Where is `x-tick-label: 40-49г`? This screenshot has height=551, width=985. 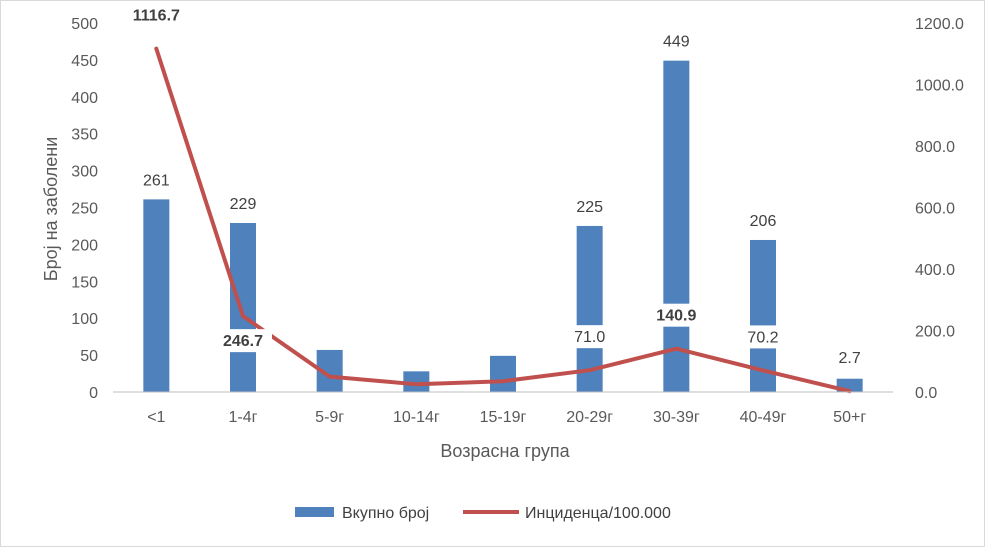
x-tick-label: 40-49г is located at coordinates (763, 417).